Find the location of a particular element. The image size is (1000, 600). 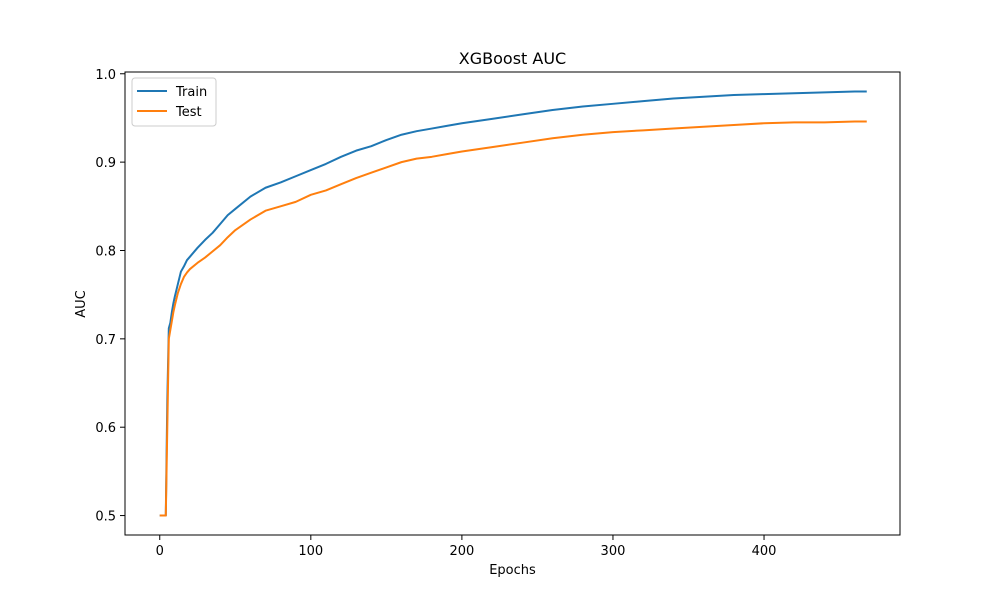

x-axis-label: Epochs is located at coordinates (512, 570).